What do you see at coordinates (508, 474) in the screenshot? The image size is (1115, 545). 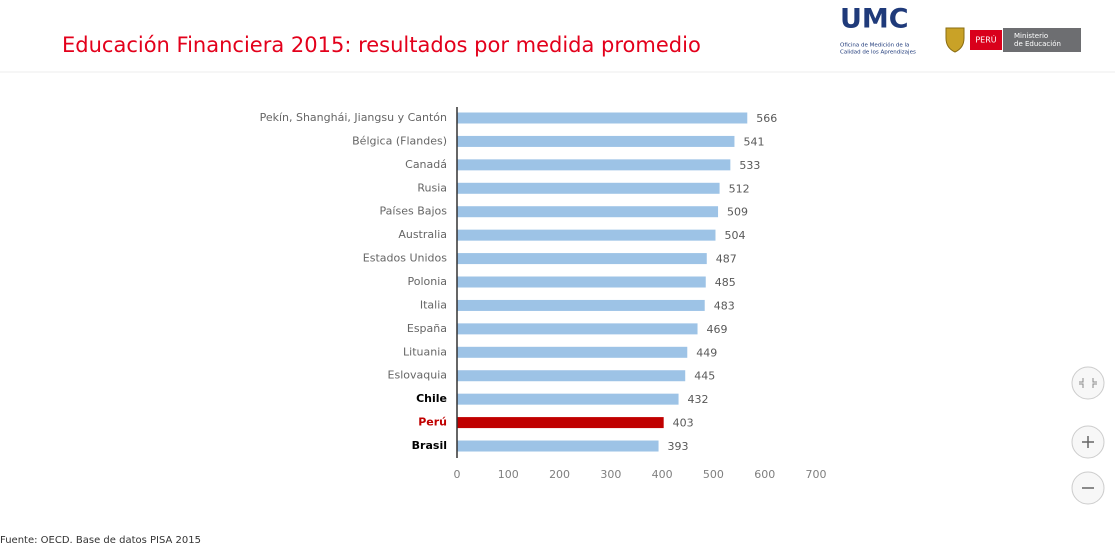 I see `x-tick-label: 100` at bounding box center [508, 474].